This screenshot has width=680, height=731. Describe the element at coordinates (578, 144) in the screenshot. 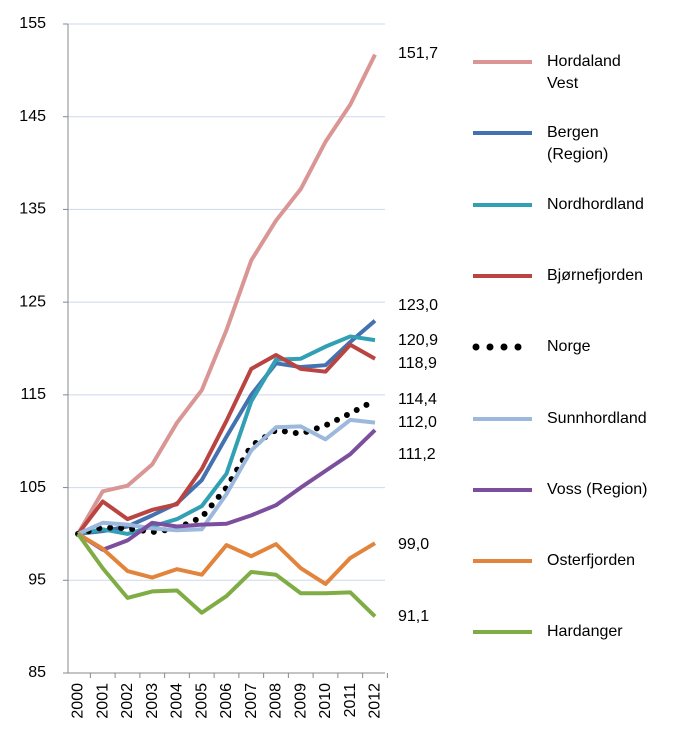

I see `legend-label: Bergen (Region)` at that location.